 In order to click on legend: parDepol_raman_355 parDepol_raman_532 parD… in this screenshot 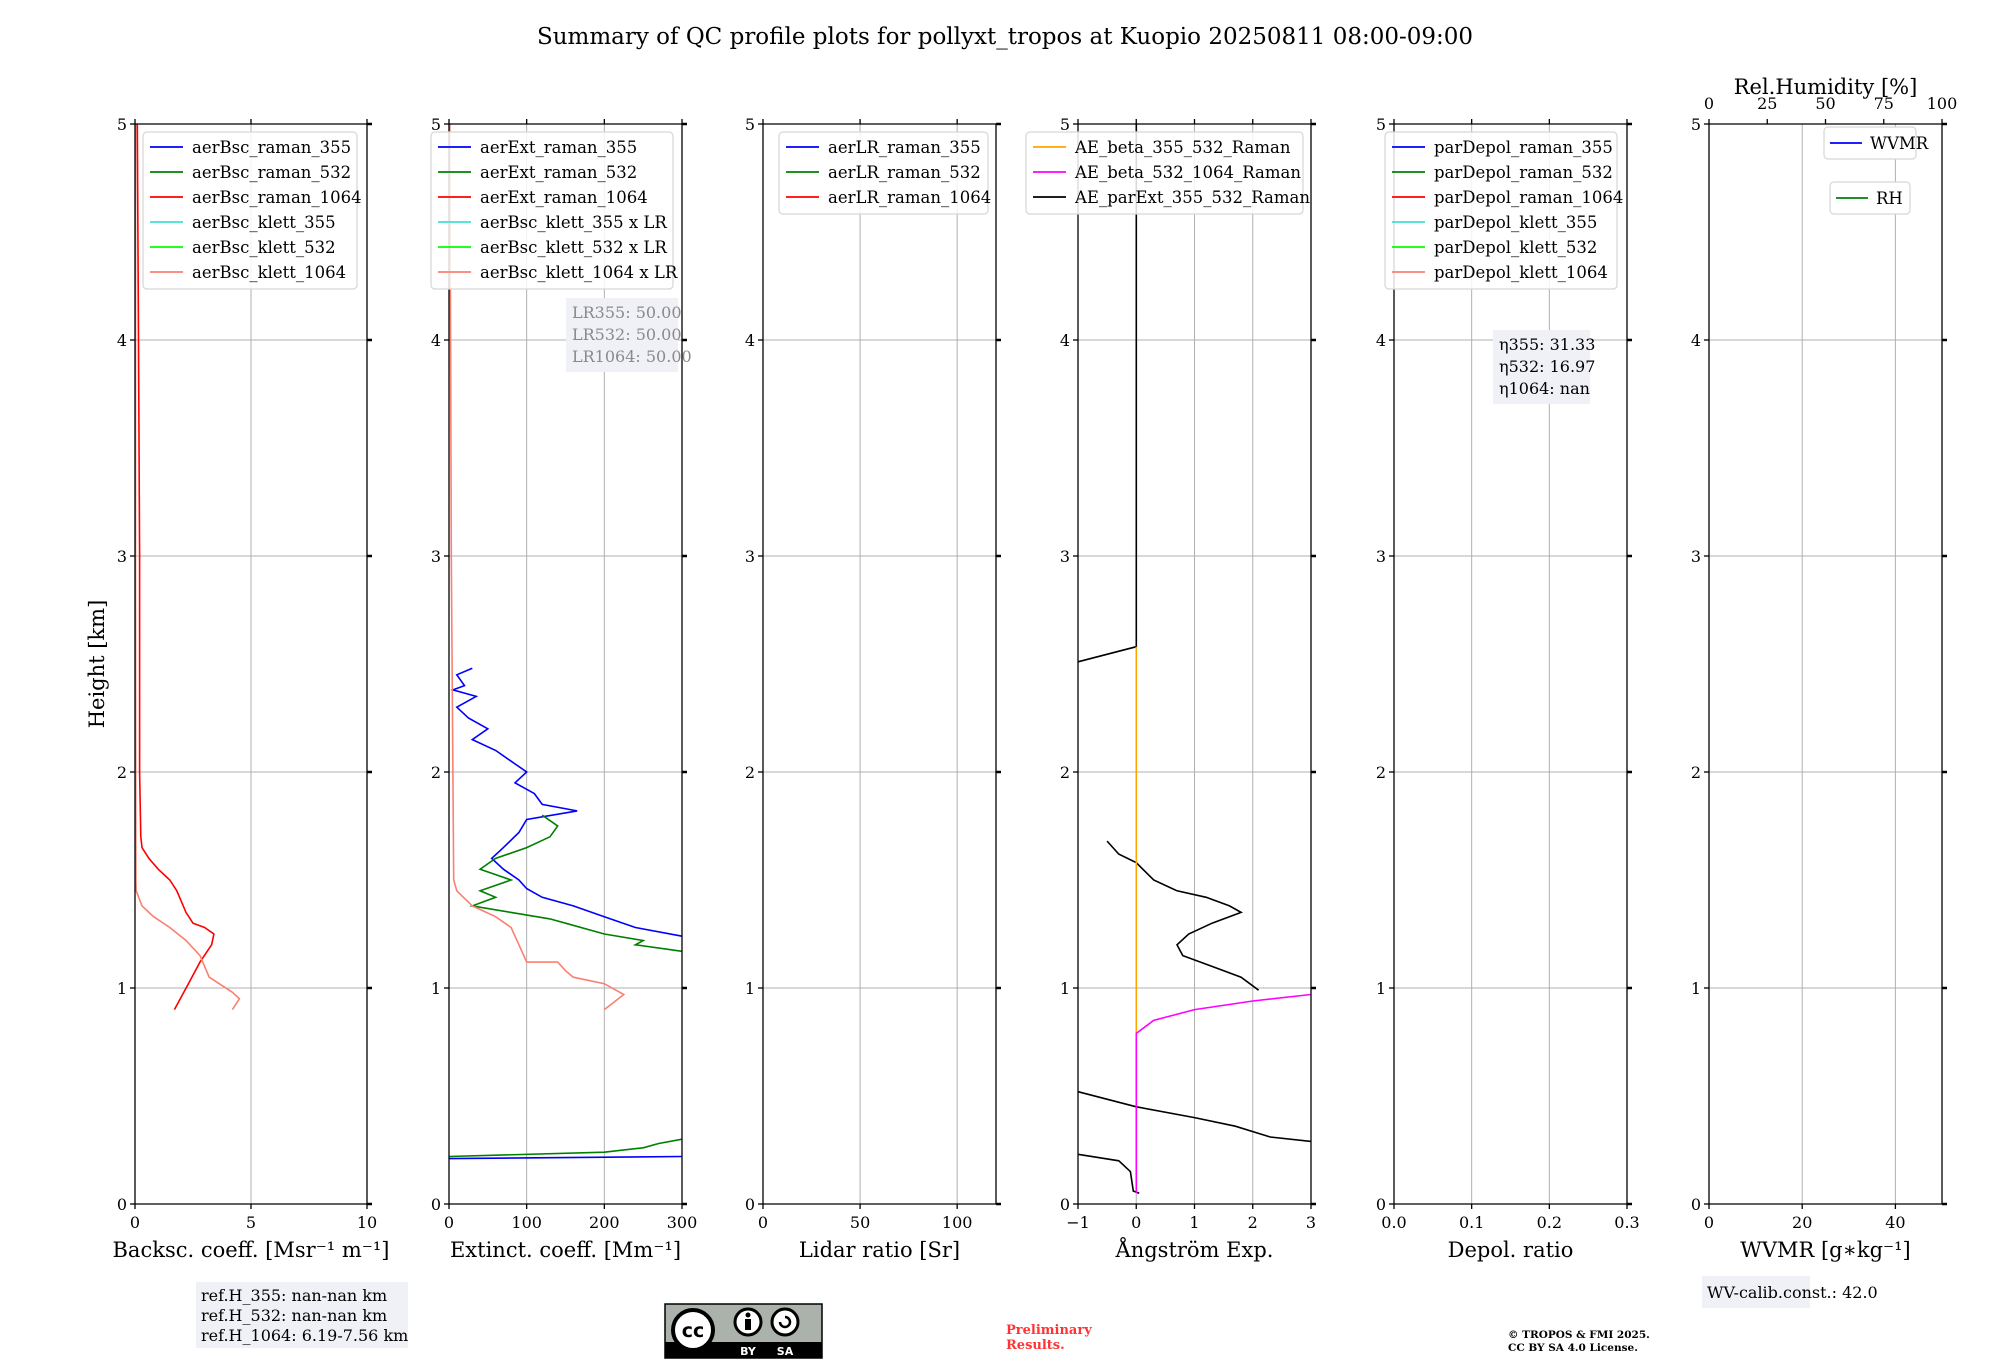, I will do `click(1503, 210)`.